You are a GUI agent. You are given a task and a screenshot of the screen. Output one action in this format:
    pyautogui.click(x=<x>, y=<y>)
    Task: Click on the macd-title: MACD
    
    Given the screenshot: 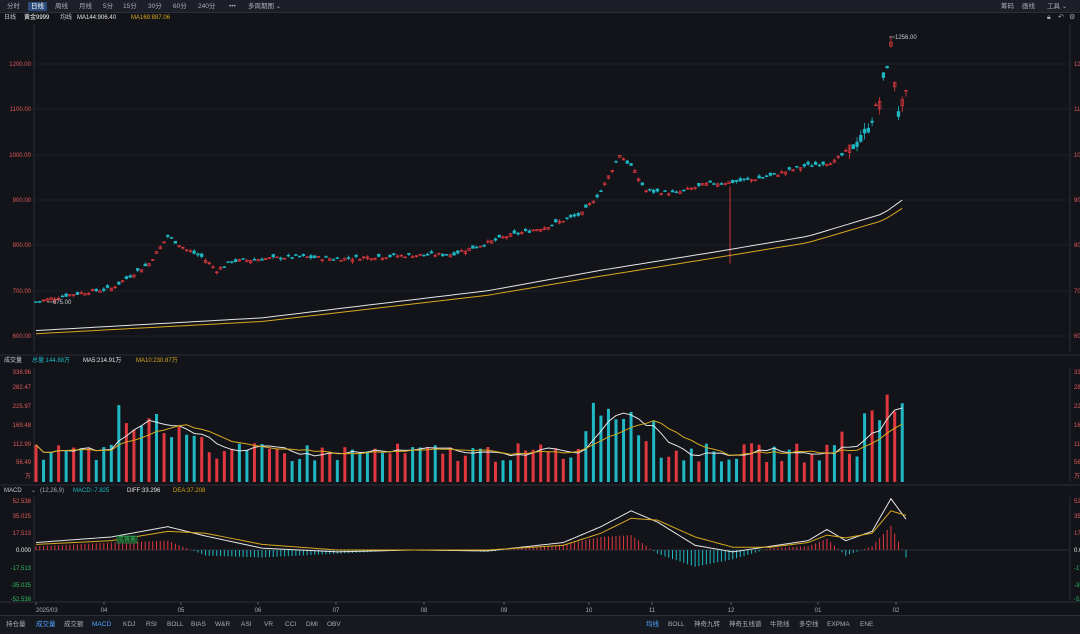 What is the action you would take?
    pyautogui.click(x=13, y=491)
    